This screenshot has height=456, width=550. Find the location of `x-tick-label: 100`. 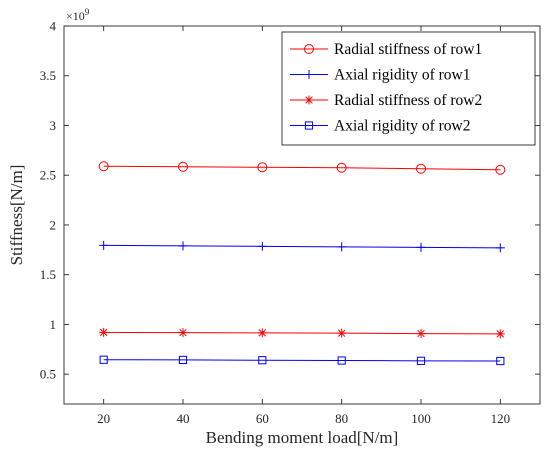

x-tick-label: 100 is located at coordinates (421, 418).